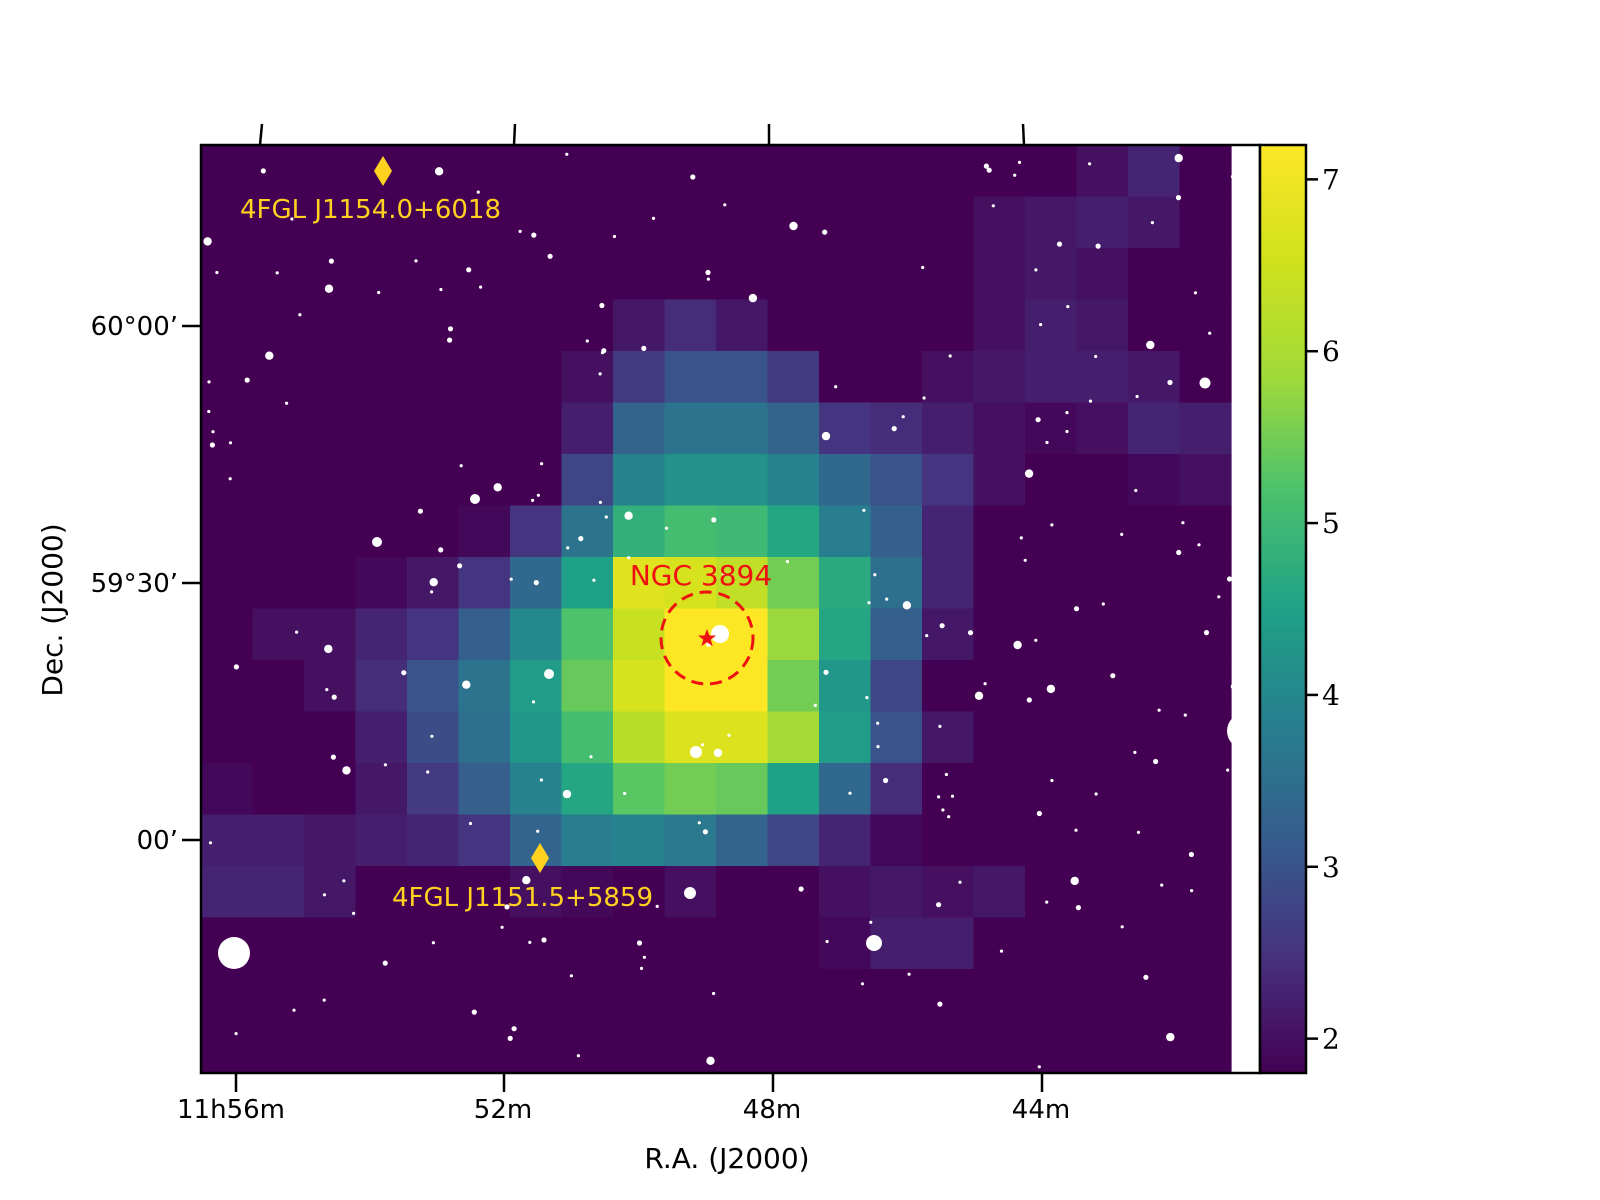 The height and width of the screenshot is (1200, 1600). What do you see at coordinates (52, 609) in the screenshot?
I see `y-axis-title: Dec. (J2000)` at bounding box center [52, 609].